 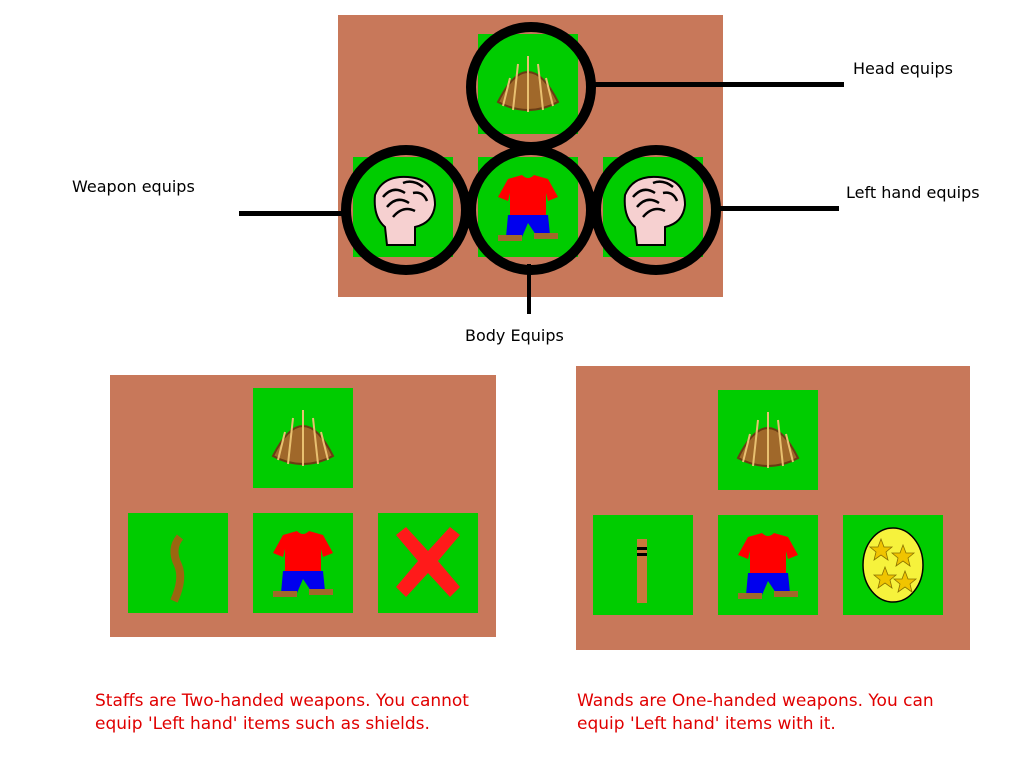 I want to click on staff-icon, so click(x=178, y=563).